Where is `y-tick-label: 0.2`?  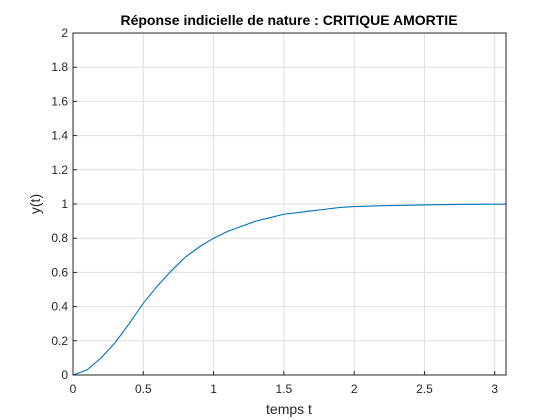 y-tick-label: 0.2 is located at coordinates (59, 341).